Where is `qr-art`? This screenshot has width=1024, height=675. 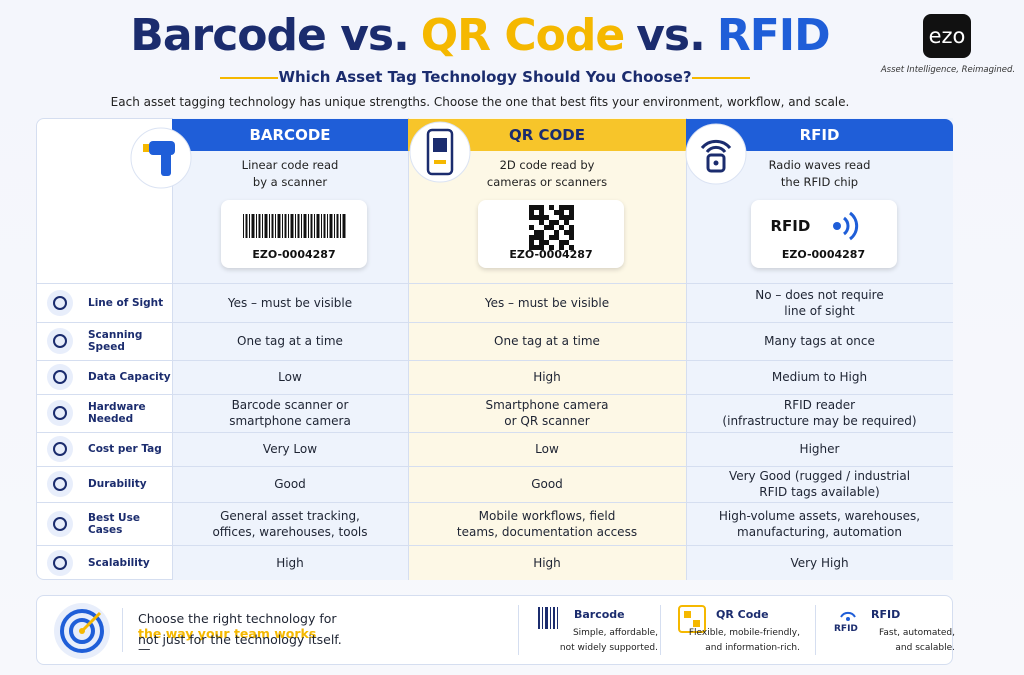
qr-art is located at coordinates (551, 227).